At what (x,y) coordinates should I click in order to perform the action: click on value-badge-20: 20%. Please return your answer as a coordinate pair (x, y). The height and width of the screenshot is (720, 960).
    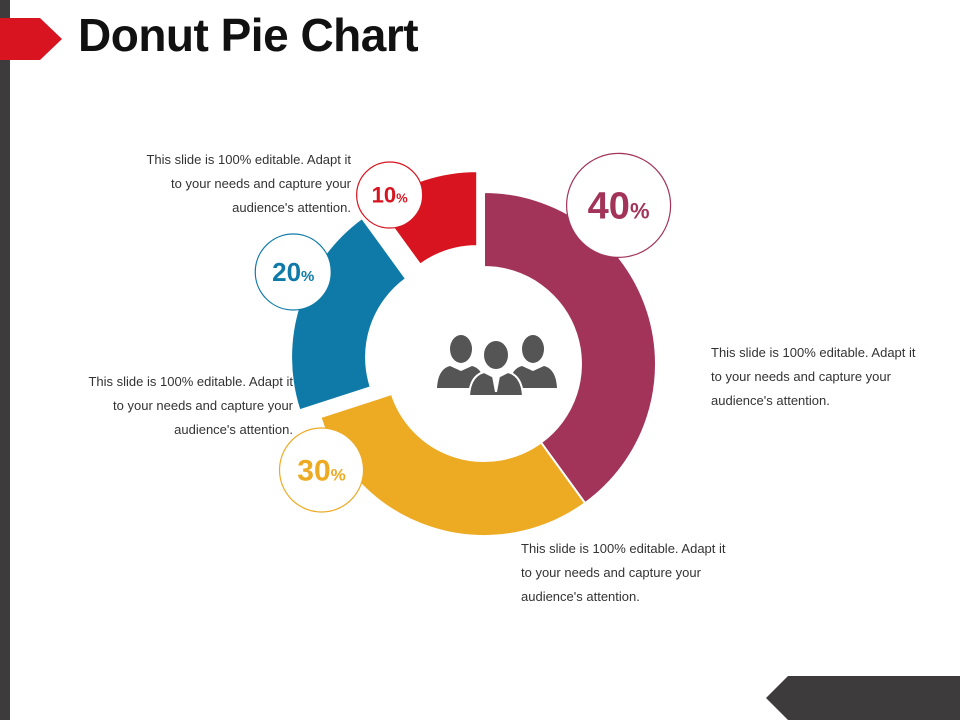
    Looking at the image, I should click on (293, 272).